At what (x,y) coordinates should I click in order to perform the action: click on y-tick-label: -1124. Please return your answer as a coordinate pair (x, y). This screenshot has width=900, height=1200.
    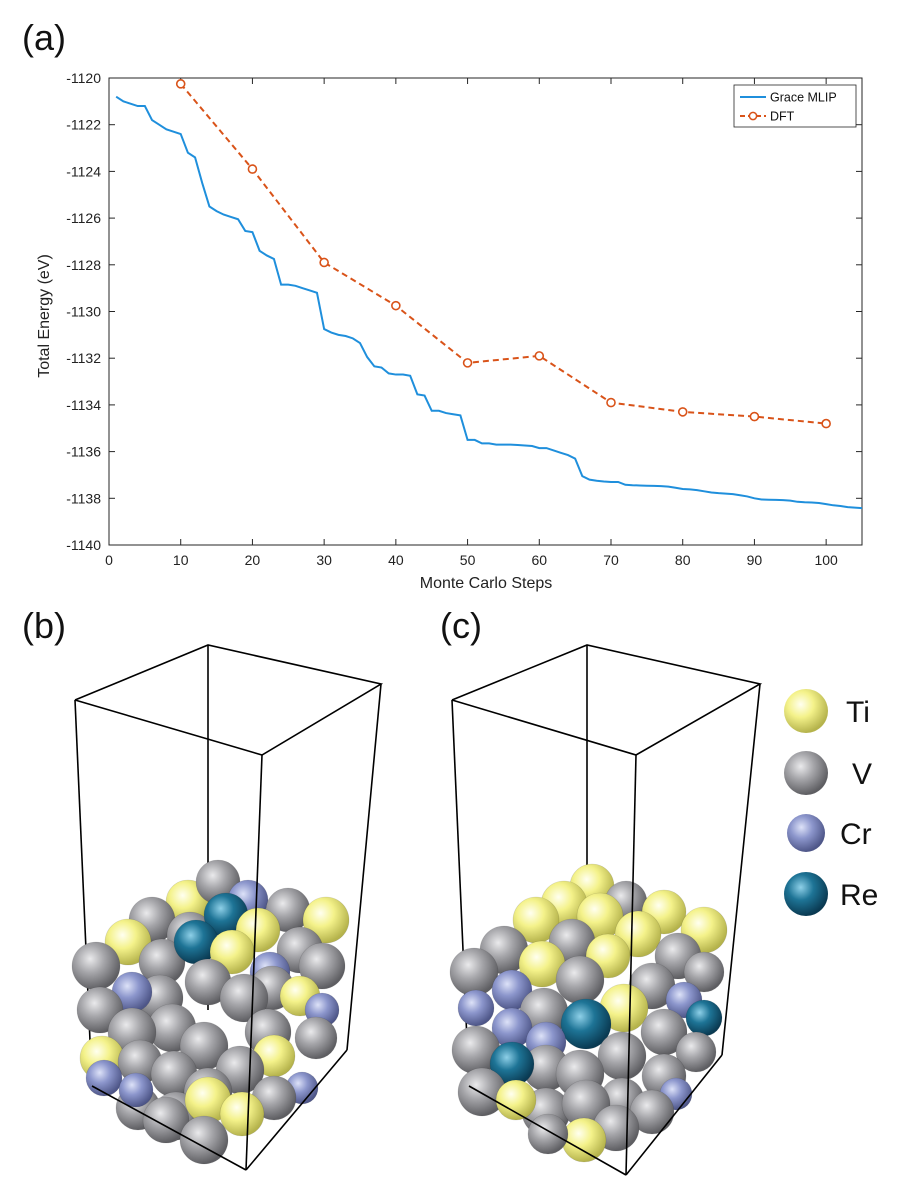
    Looking at the image, I should click on (83, 171).